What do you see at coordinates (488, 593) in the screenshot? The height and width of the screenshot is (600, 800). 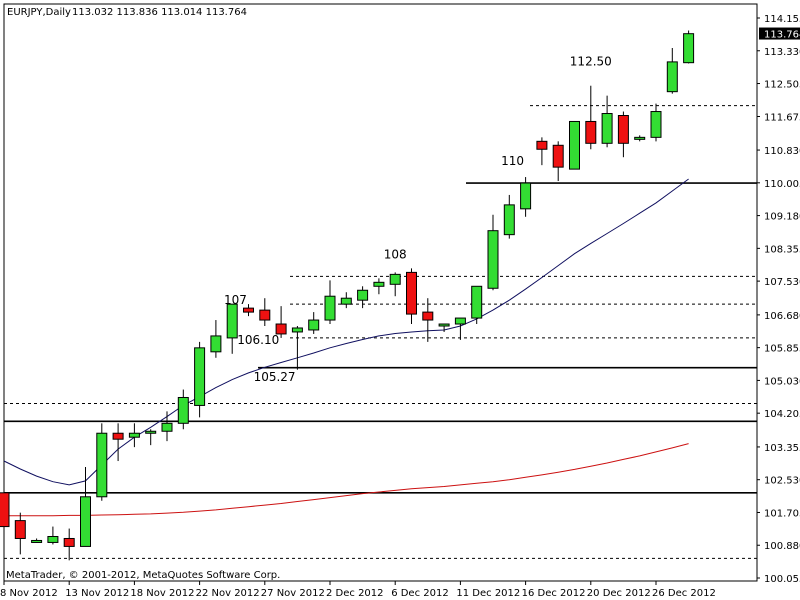 I see `x-tick-label: 11 Dec 2012` at bounding box center [488, 593].